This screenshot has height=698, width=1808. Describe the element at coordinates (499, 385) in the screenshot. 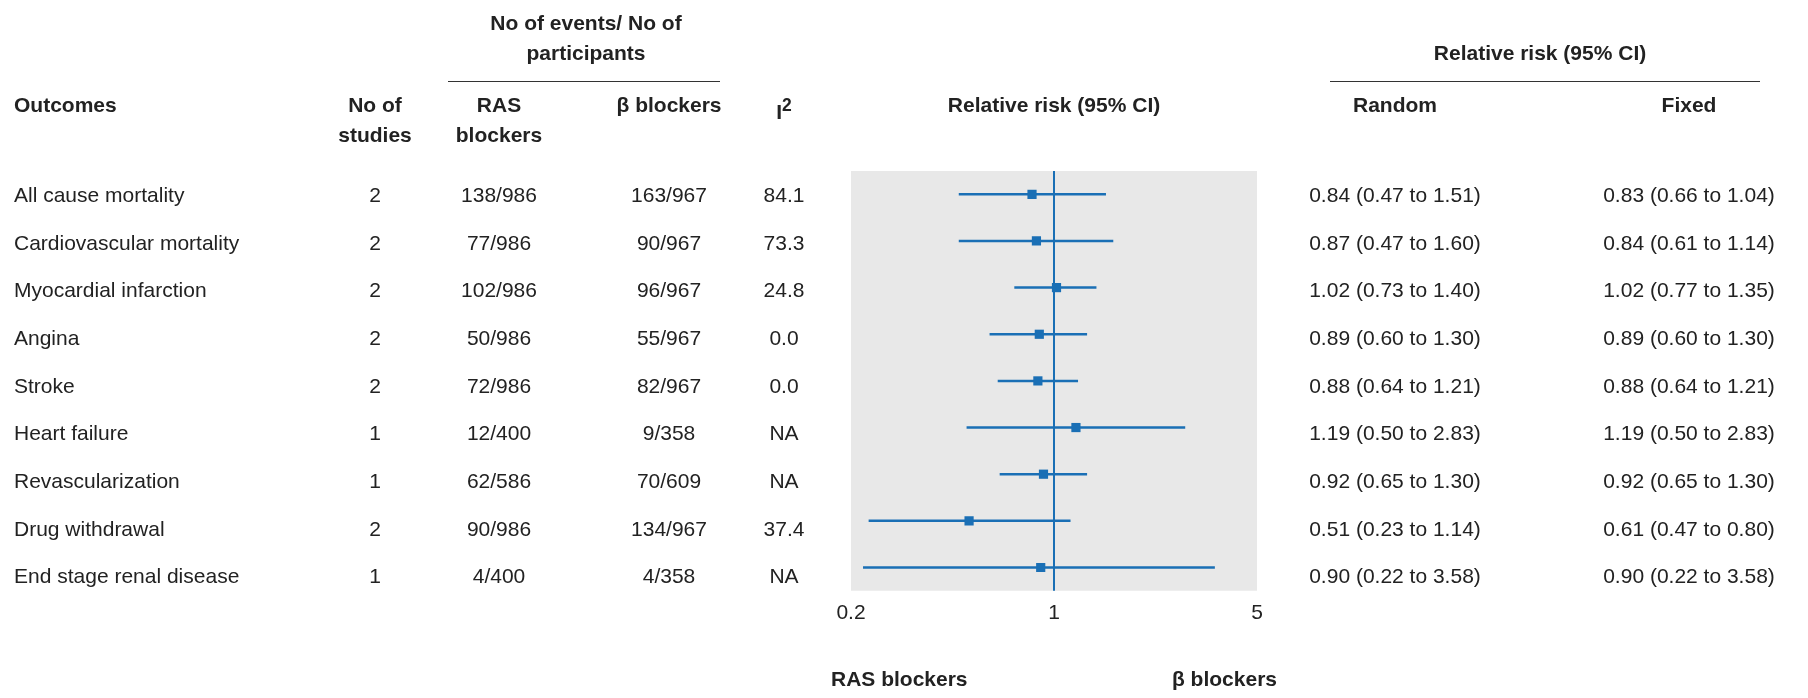

I see `text: 72/986` at that location.